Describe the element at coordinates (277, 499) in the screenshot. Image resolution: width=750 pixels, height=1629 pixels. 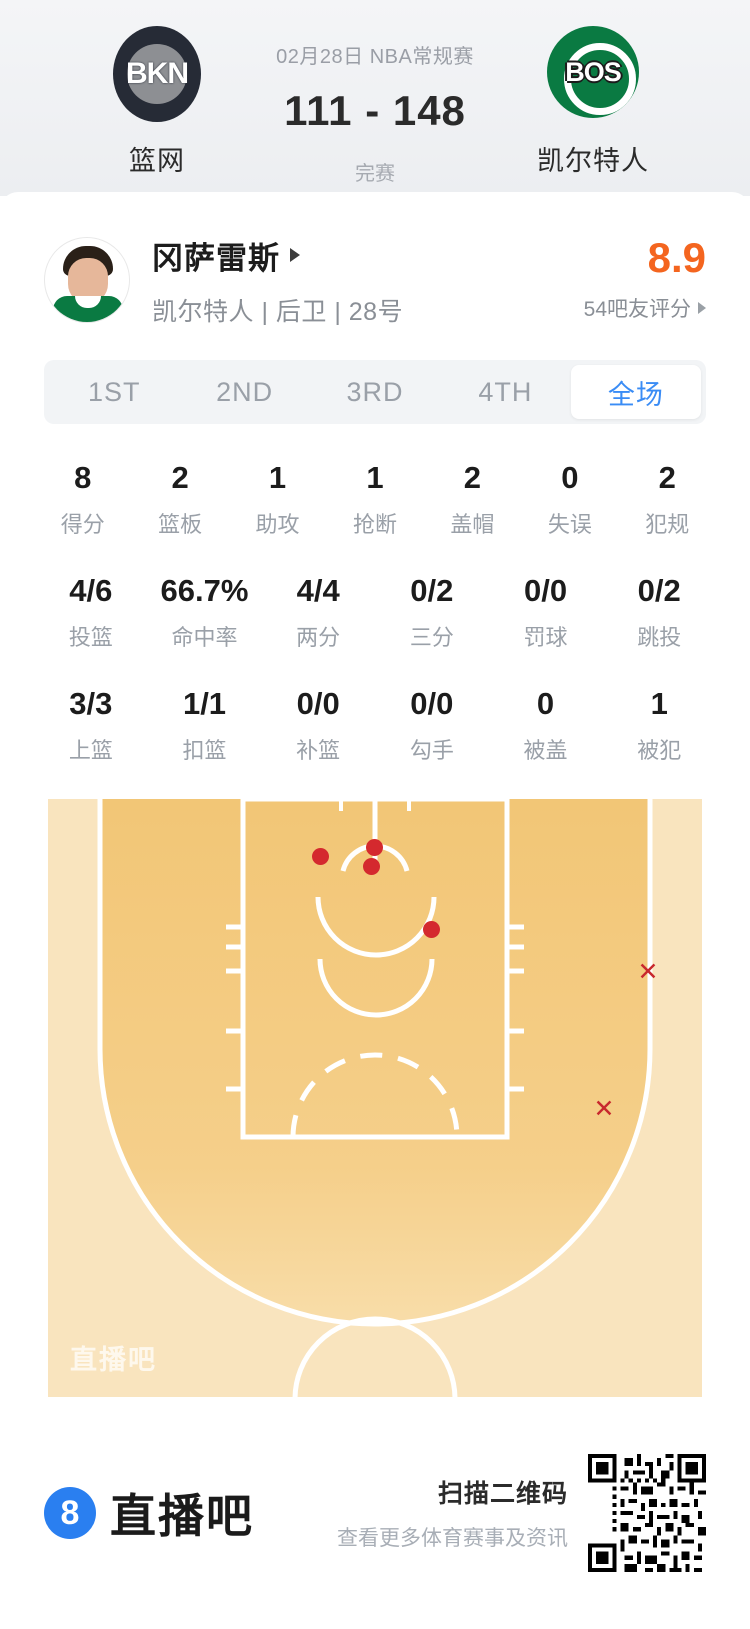
I see `stat-assists: 1 助攻` at that location.